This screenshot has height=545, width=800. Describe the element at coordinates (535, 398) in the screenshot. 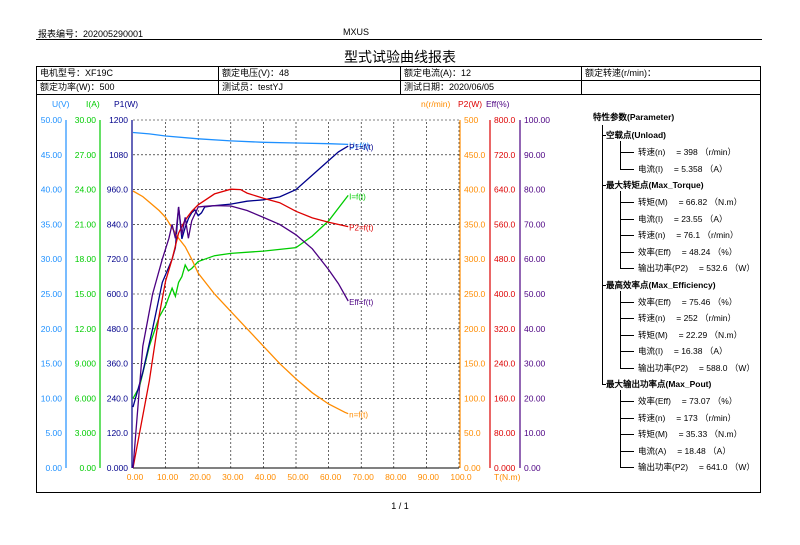

I see `tick-label: 20.00` at that location.